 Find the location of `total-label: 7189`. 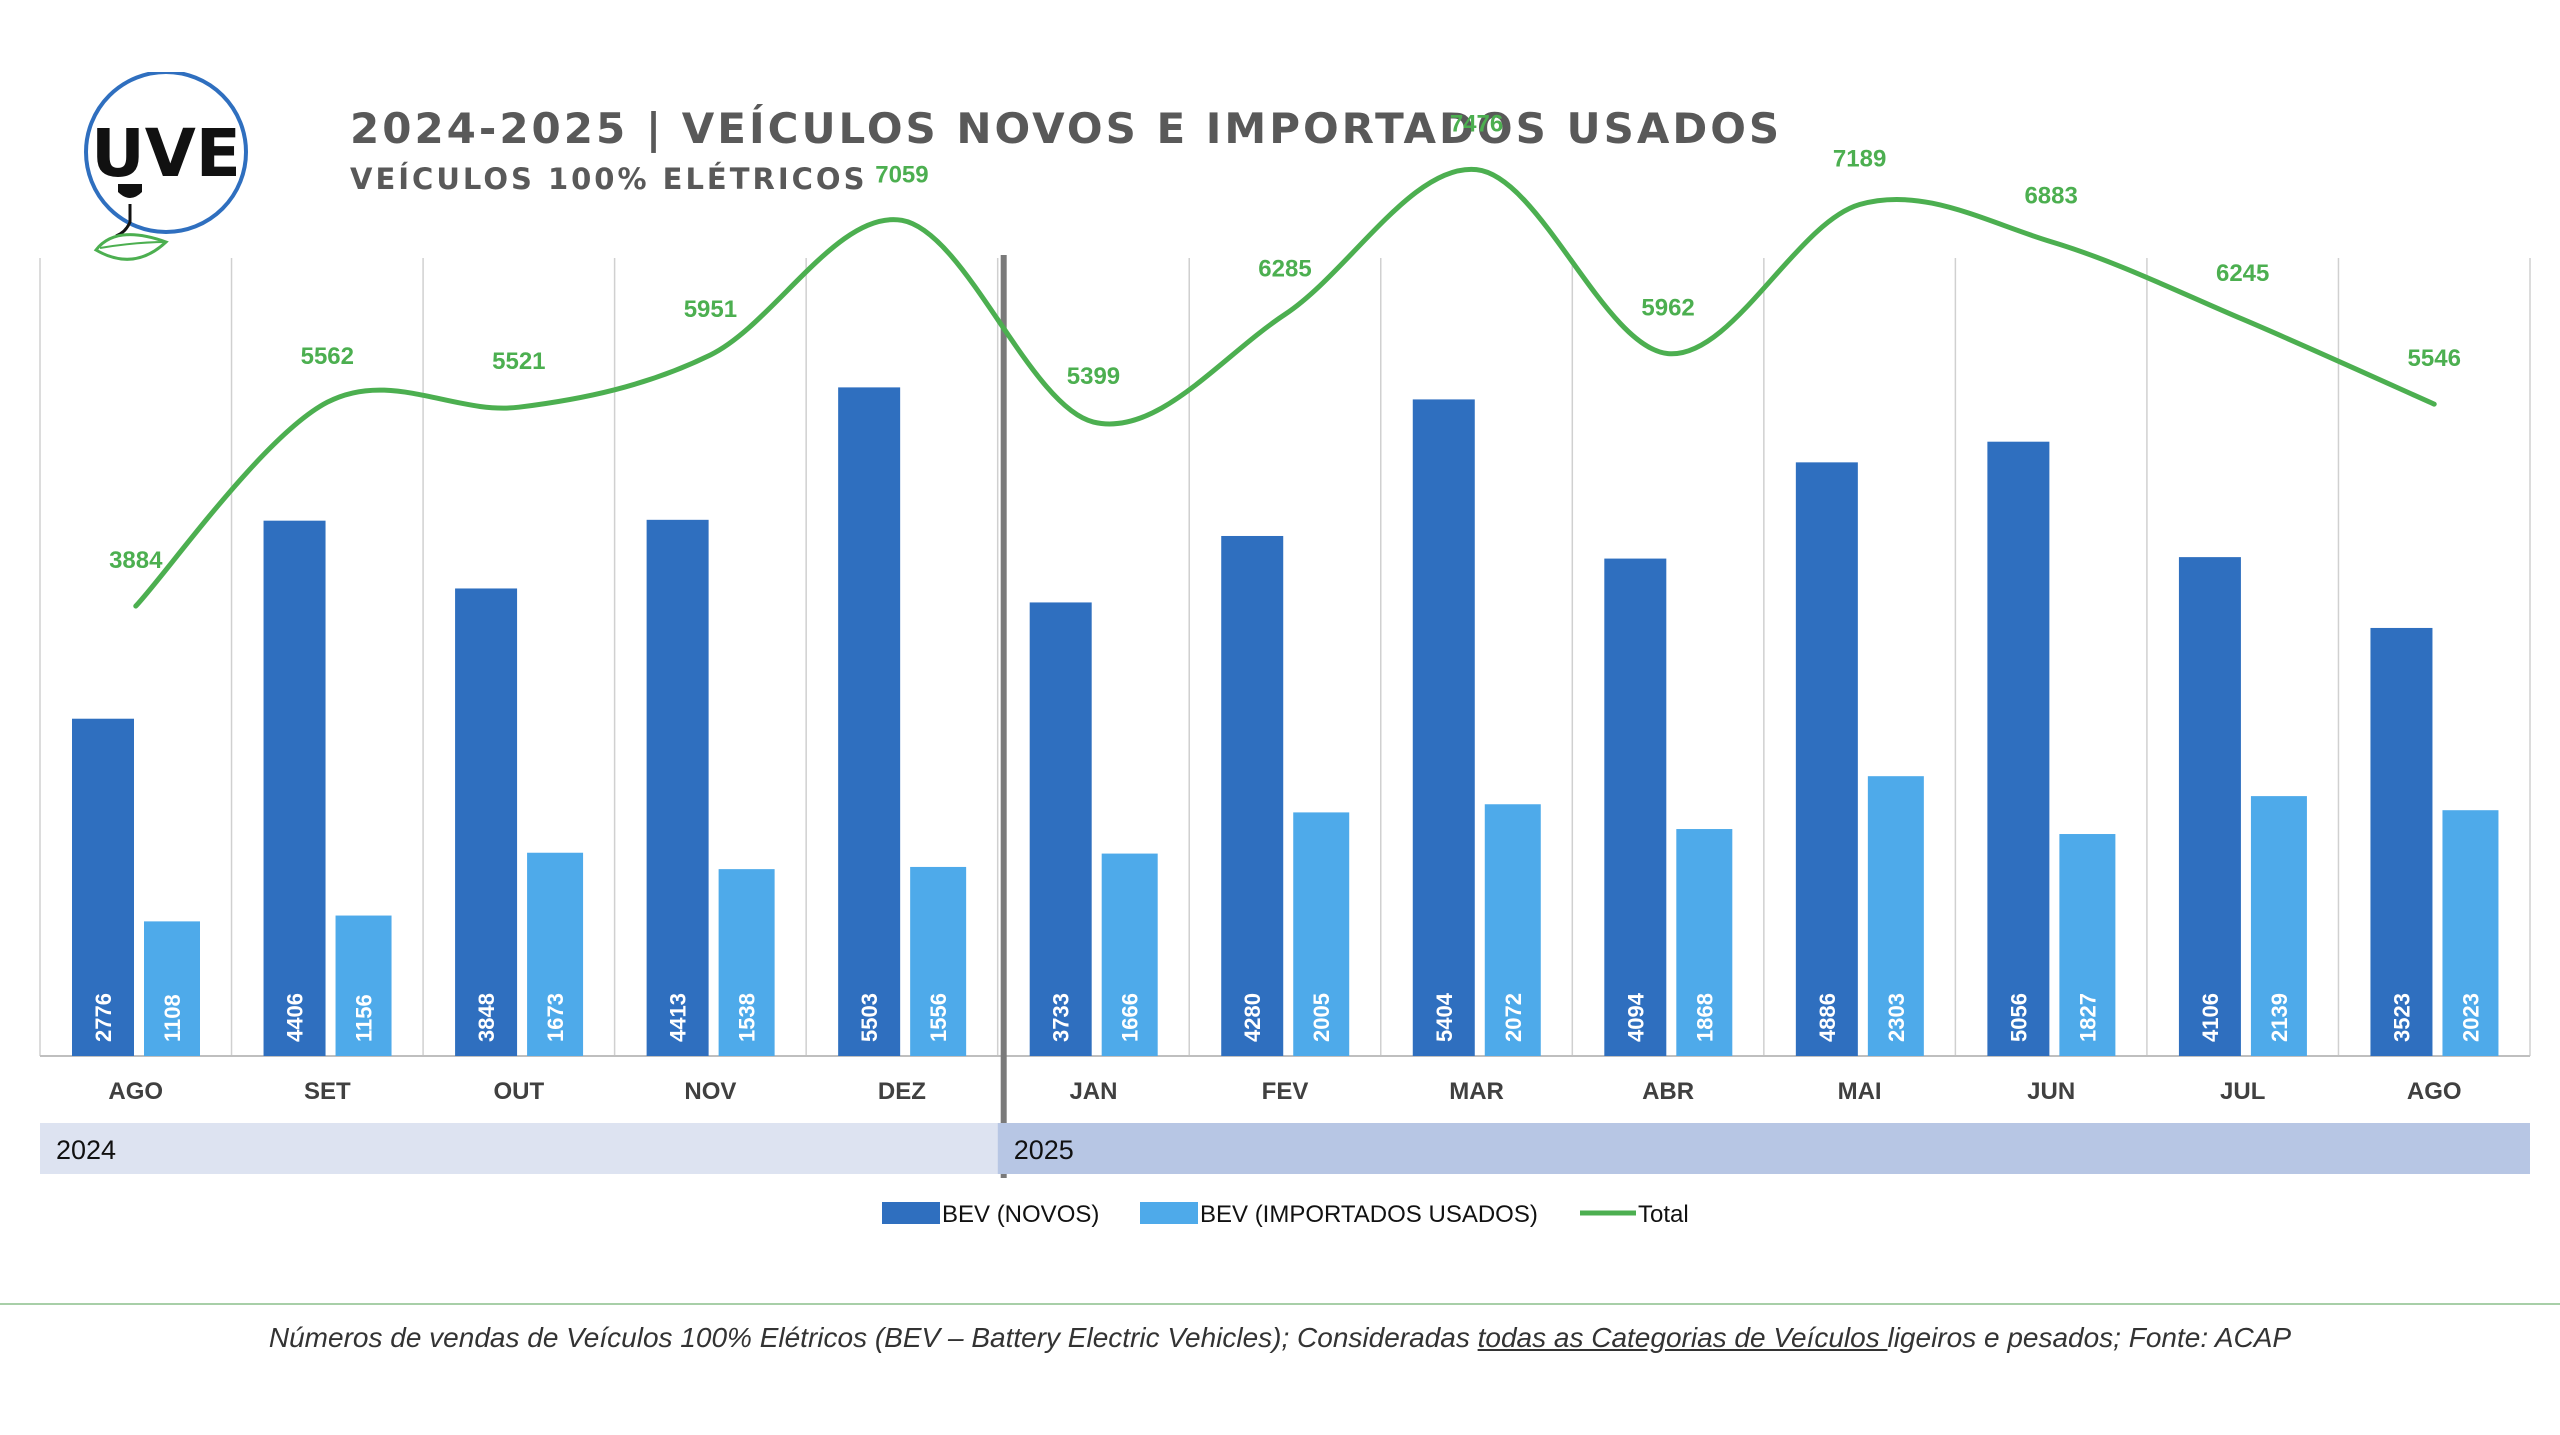

total-label: 7189 is located at coordinates (1859, 159).